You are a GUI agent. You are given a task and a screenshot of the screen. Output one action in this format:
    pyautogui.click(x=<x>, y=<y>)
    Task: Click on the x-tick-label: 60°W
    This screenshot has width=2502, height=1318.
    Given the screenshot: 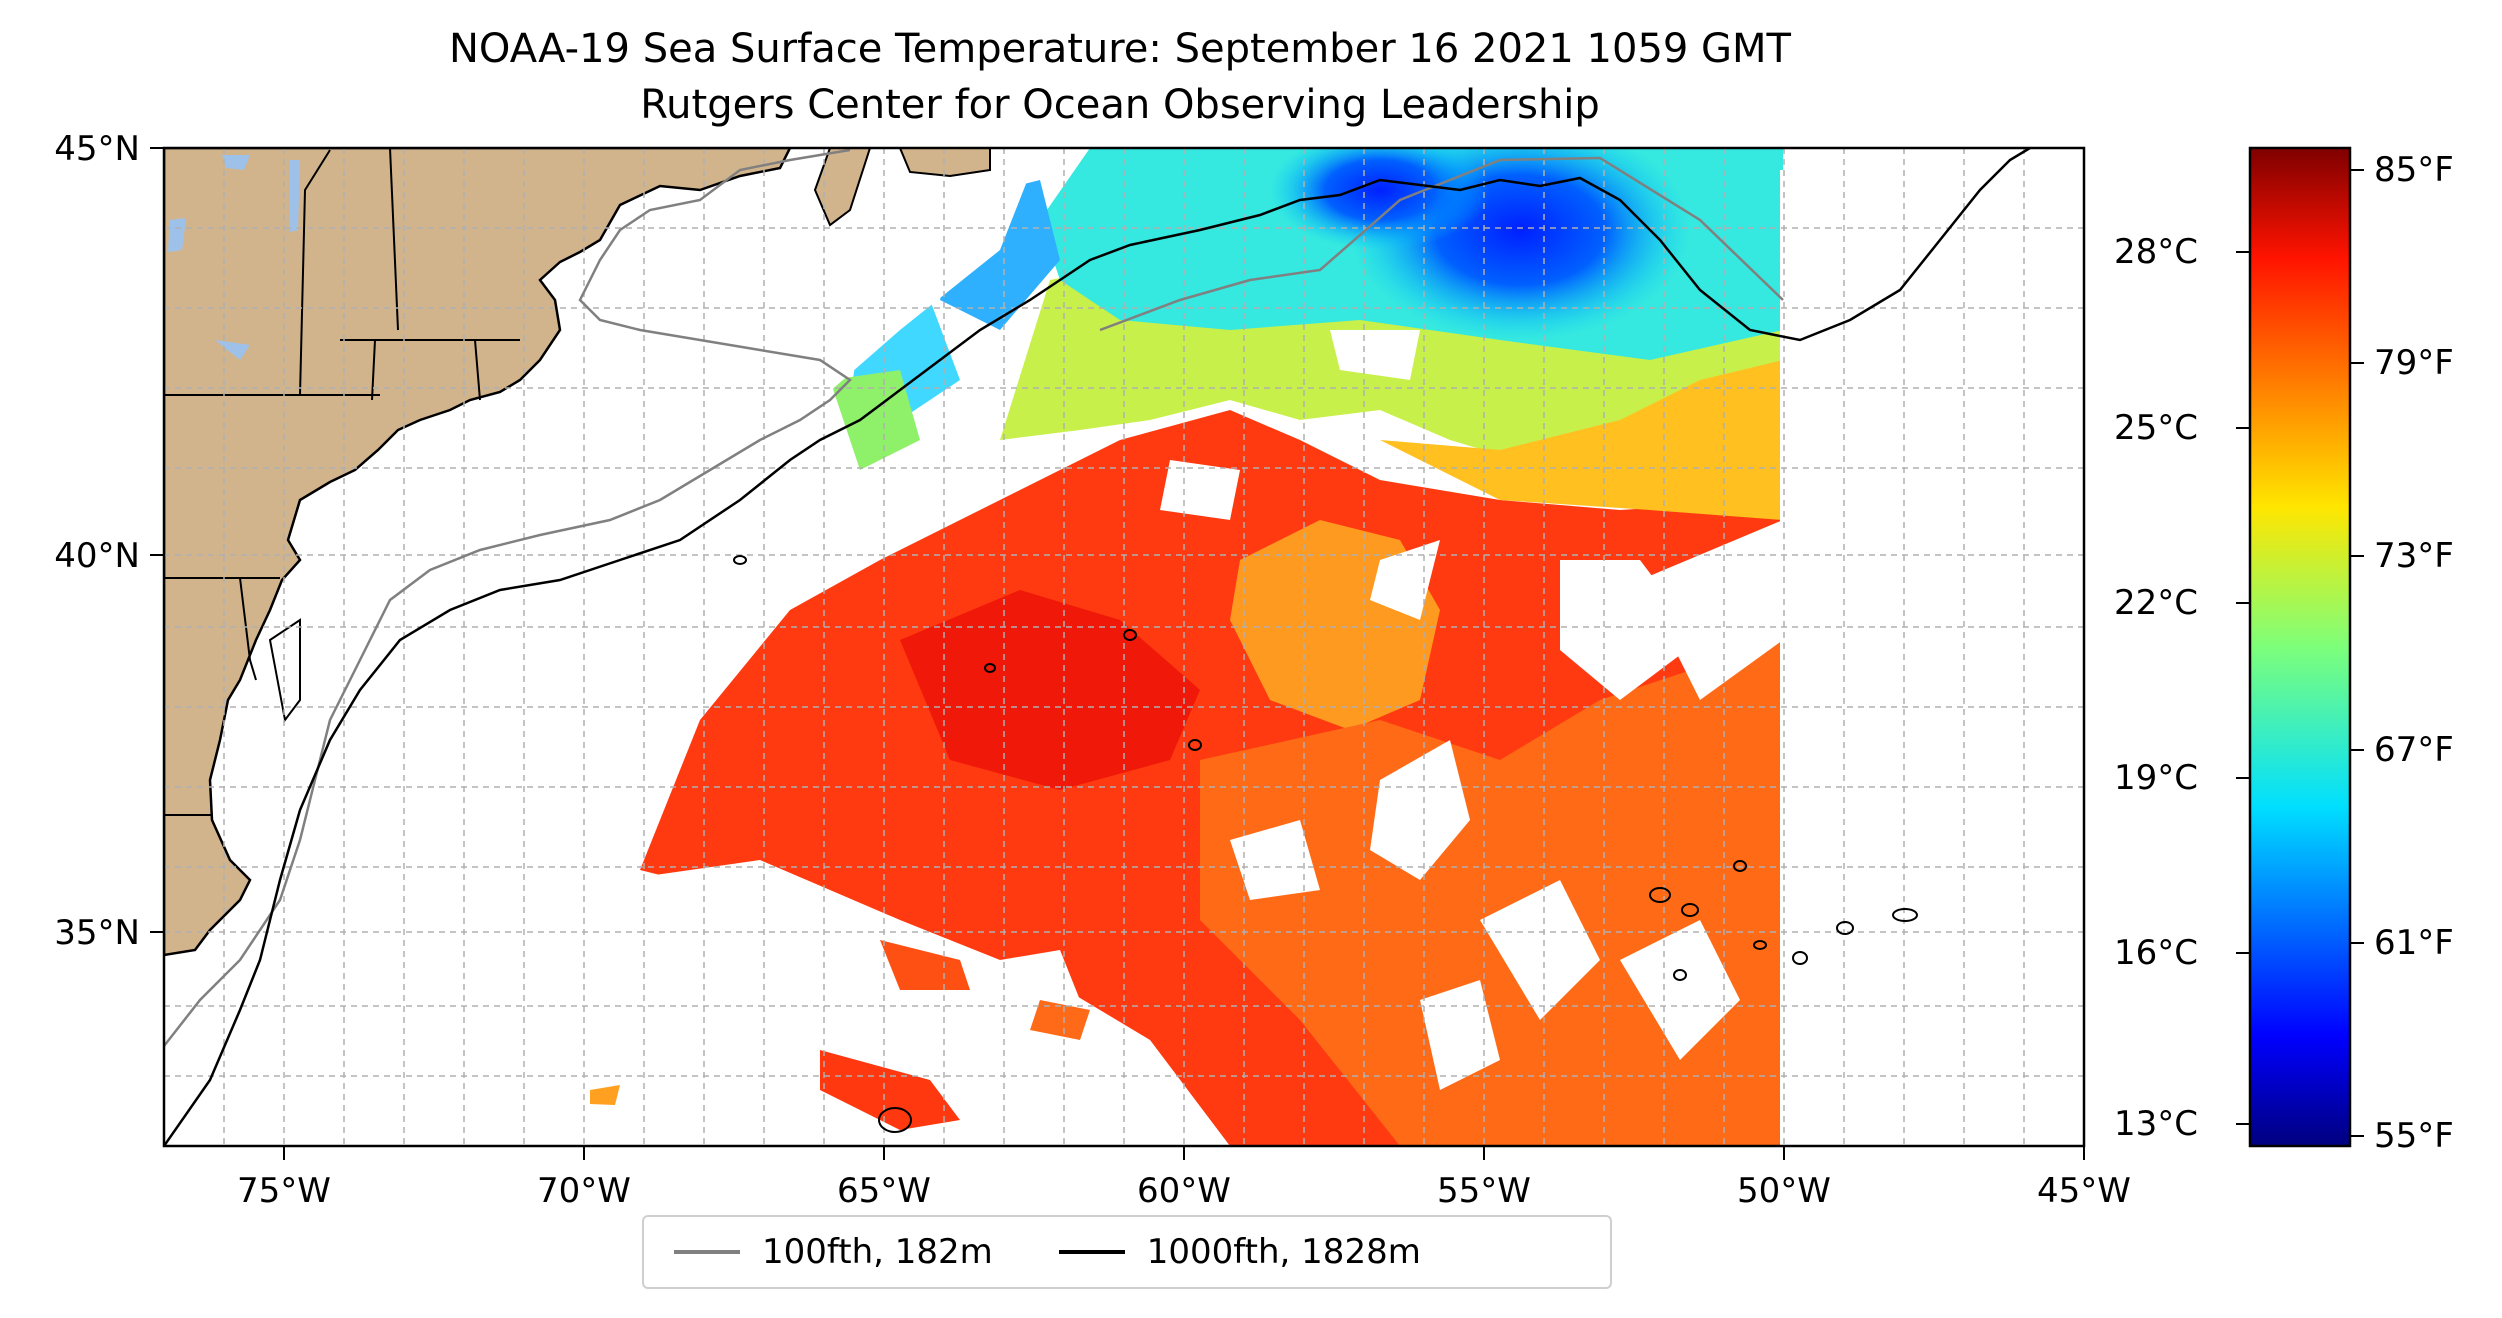 What is the action you would take?
    pyautogui.click(x=1184, y=1191)
    